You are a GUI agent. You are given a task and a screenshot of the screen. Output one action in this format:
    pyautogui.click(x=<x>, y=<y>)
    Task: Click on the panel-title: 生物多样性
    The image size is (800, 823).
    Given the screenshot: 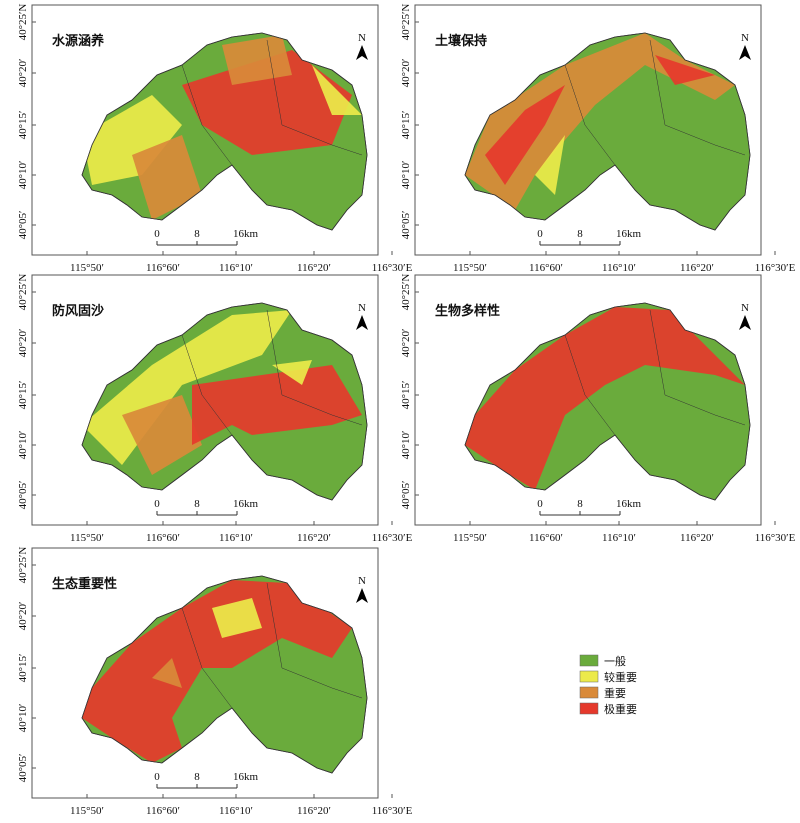 What is the action you would take?
    pyautogui.click(x=467, y=310)
    